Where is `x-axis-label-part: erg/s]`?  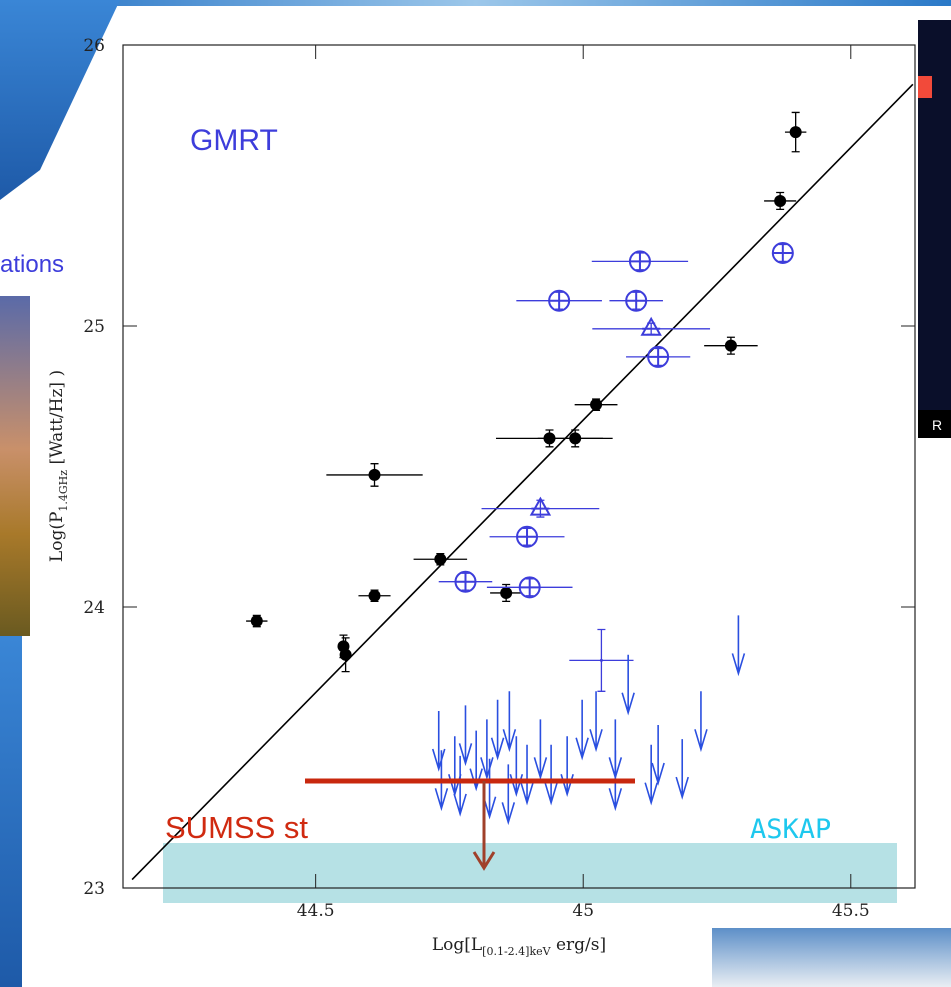 x-axis-label-part: erg/s] is located at coordinates (579, 945).